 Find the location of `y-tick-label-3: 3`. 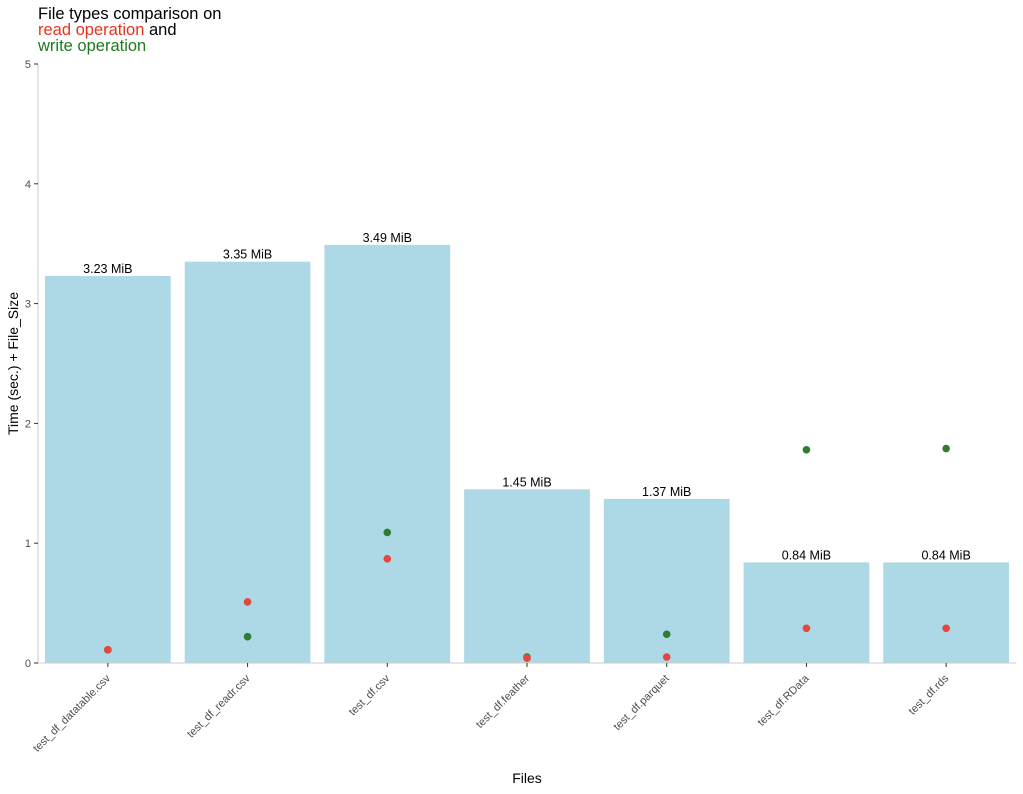

y-tick-label-3: 3 is located at coordinates (28, 305).